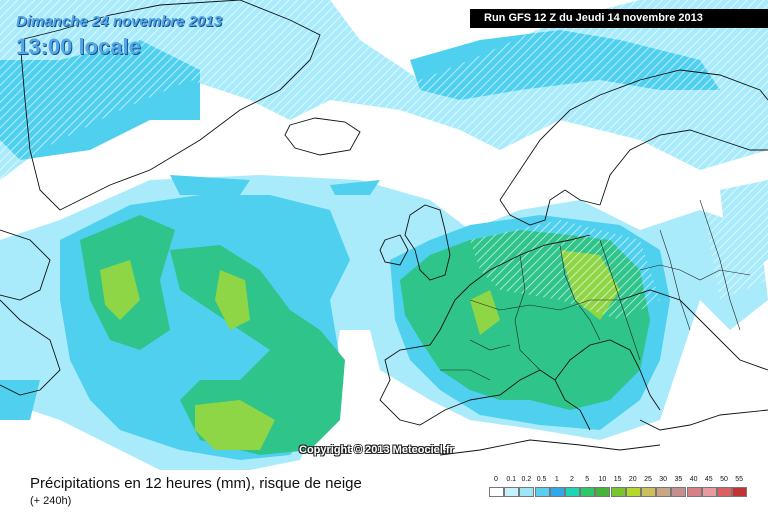 This screenshot has width=768, height=512. What do you see at coordinates (572, 479) in the screenshot?
I see `legend-label: 2` at bounding box center [572, 479].